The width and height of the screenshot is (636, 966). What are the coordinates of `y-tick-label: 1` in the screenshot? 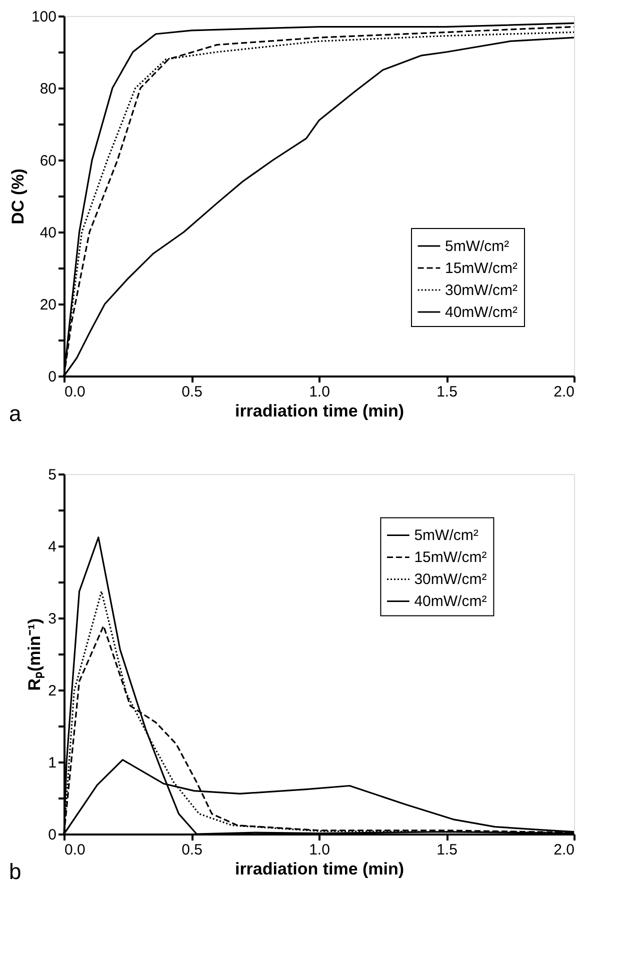 It's located at (52, 763).